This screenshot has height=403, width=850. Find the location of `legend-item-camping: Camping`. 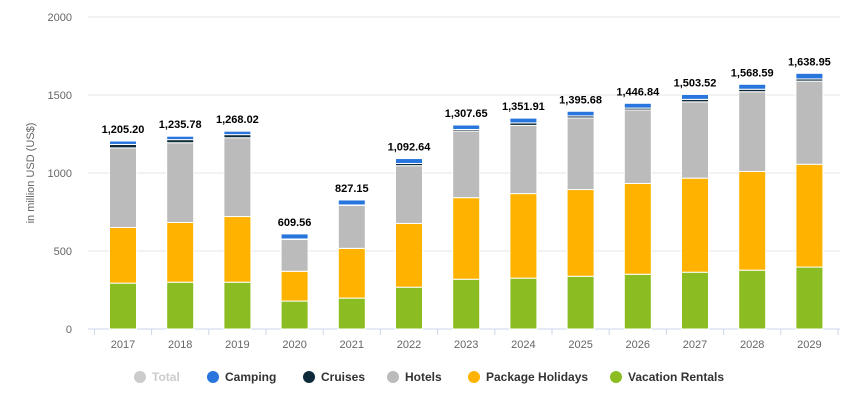

legend-item-camping: Camping is located at coordinates (241, 377).